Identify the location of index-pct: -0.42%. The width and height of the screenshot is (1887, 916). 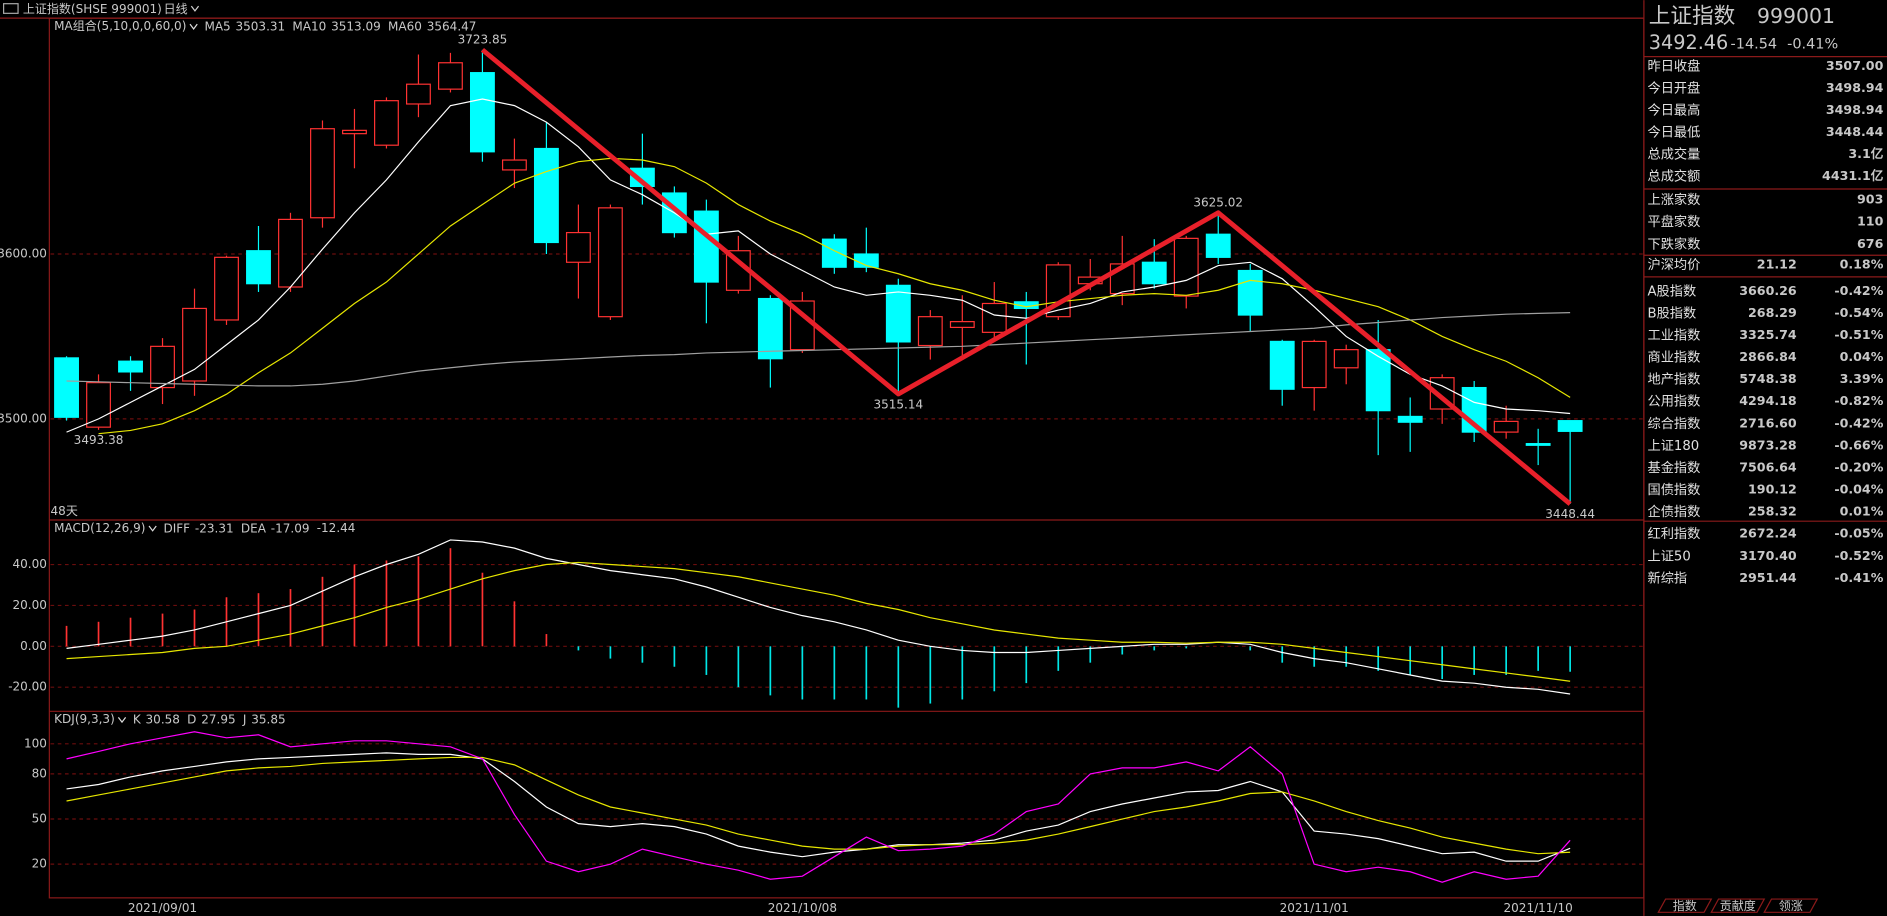
(1858, 290).